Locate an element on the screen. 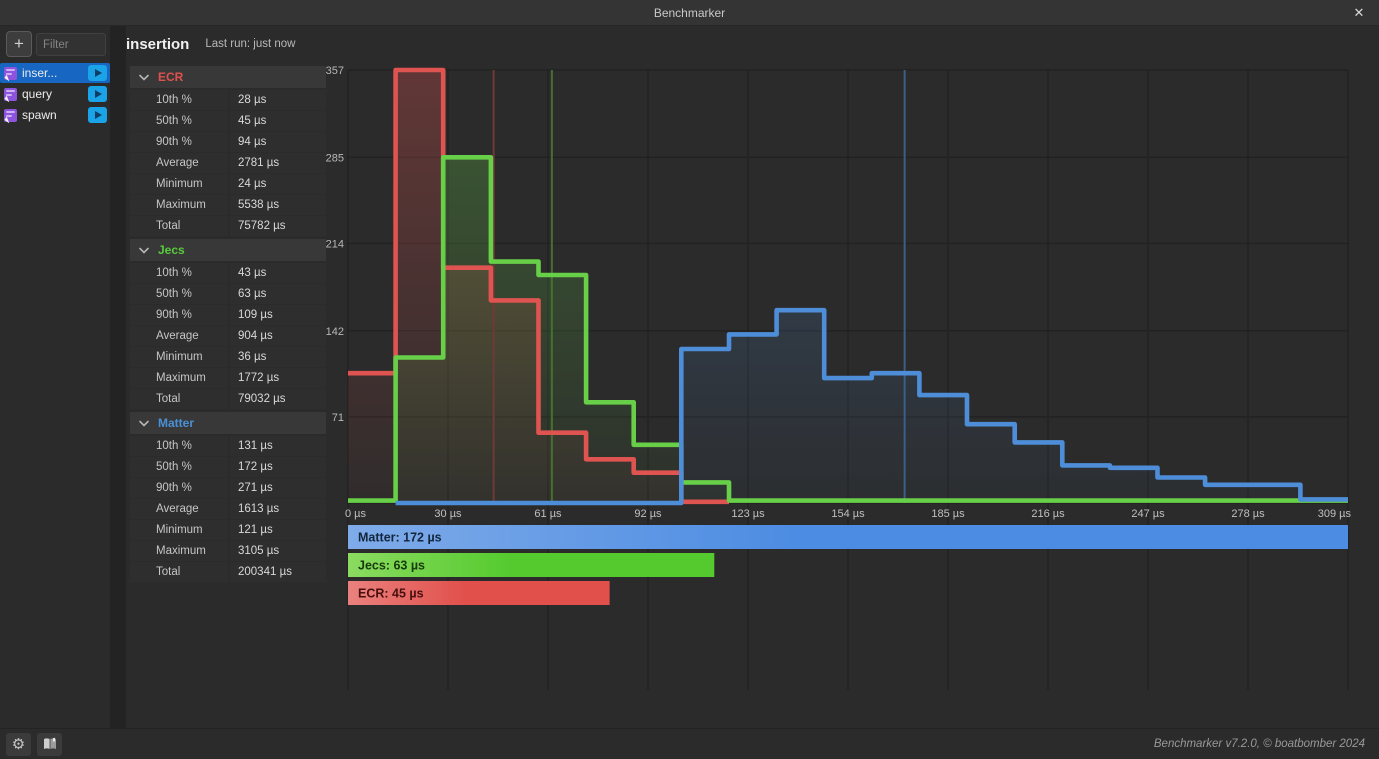  stat-value: 75782 µs is located at coordinates (278, 226).